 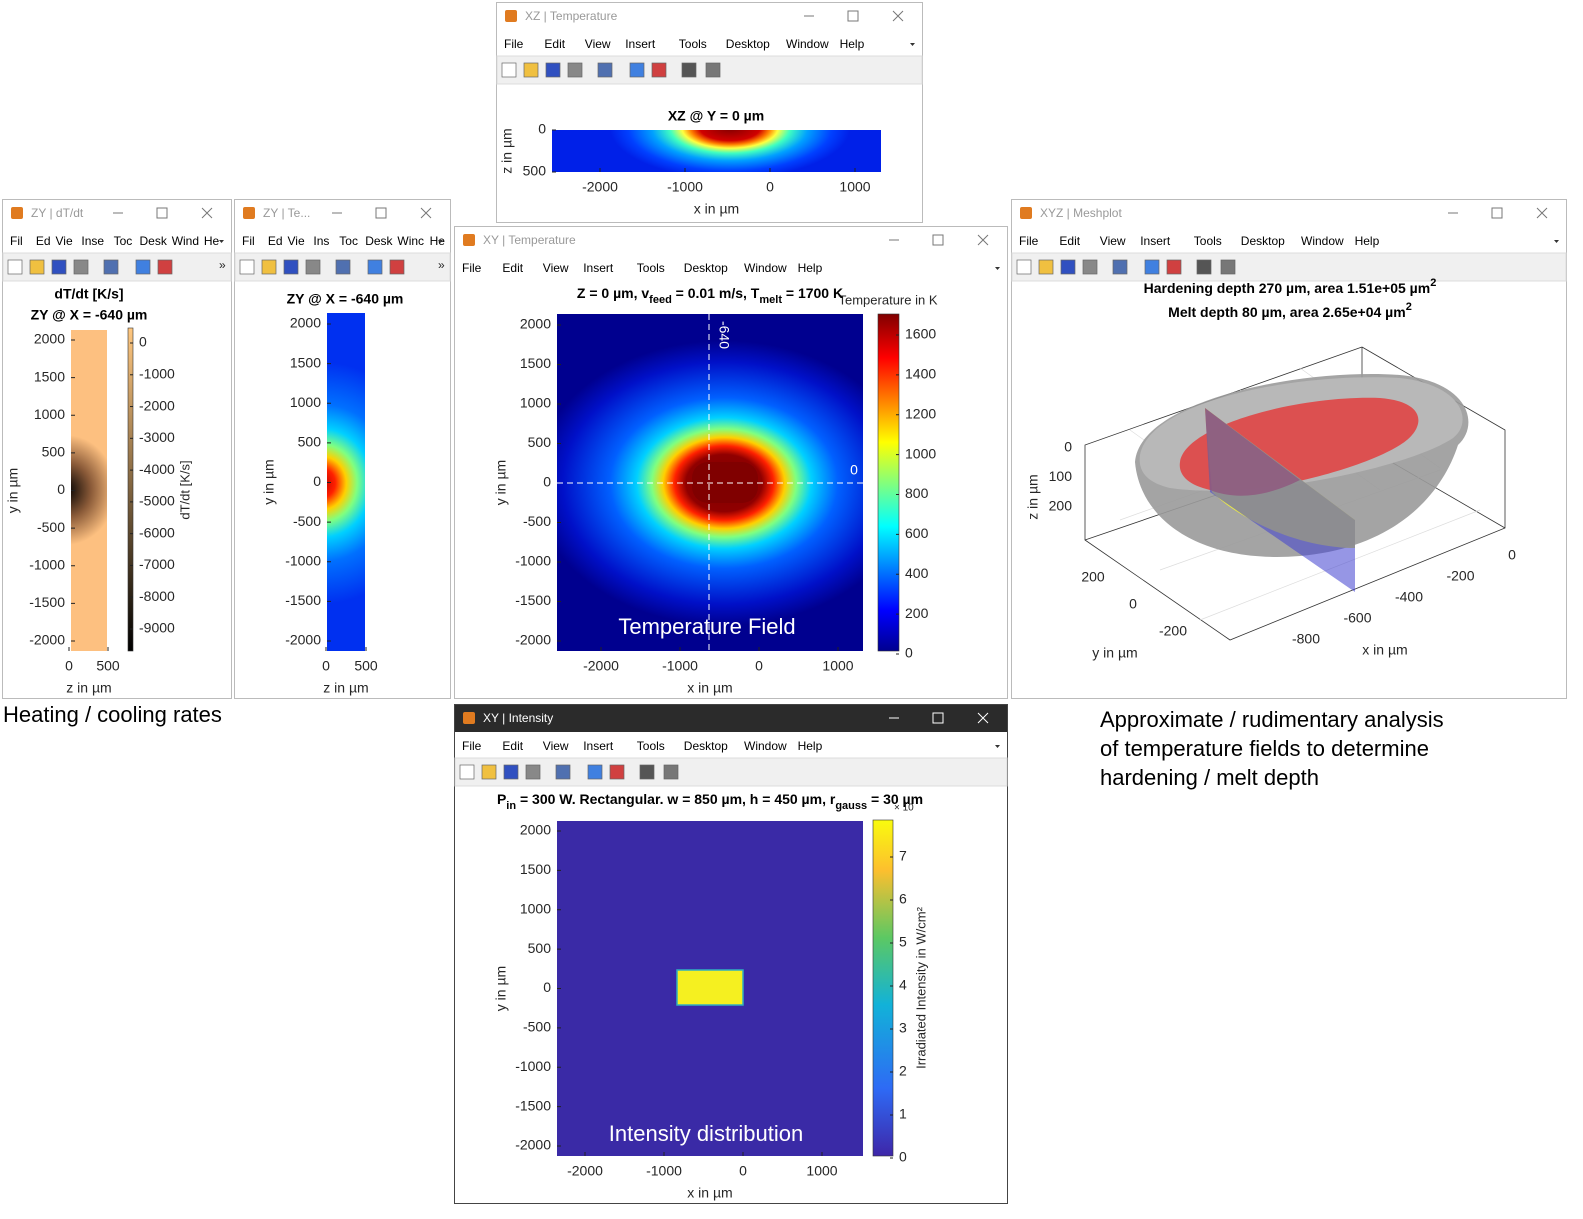 What do you see at coordinates (185, 241) in the screenshot?
I see `menu-item: Wind` at bounding box center [185, 241].